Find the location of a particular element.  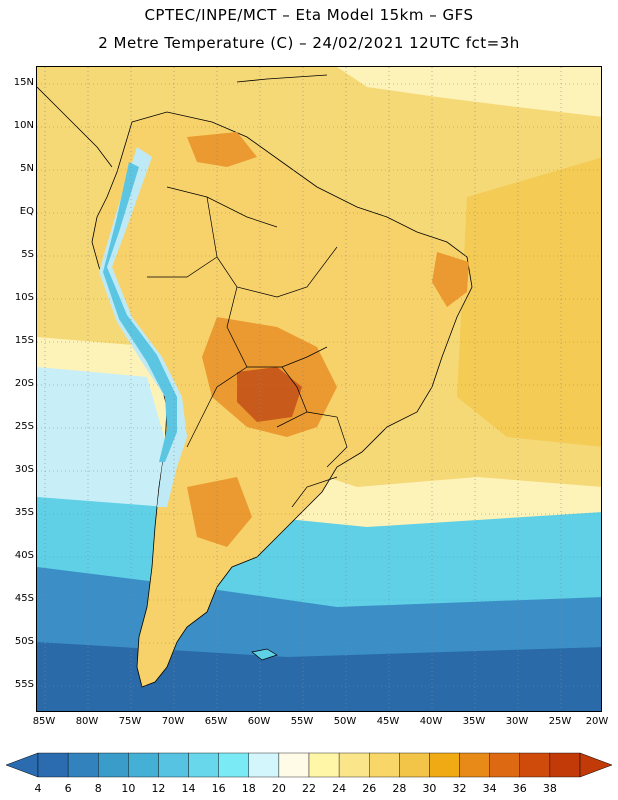

colorbar-label: 20 is located at coordinates (278, 788).